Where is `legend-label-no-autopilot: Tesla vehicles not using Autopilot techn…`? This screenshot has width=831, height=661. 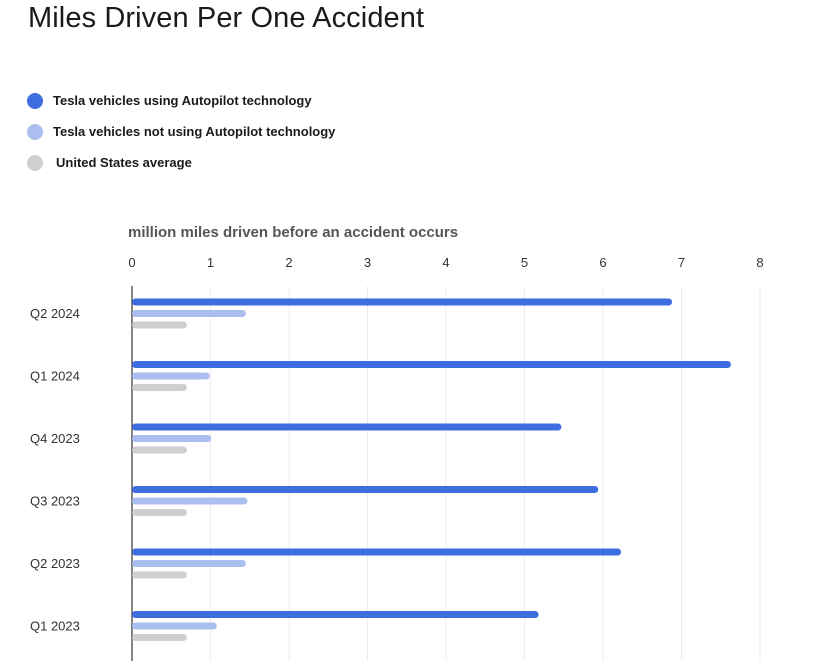 legend-label-no-autopilot: Tesla vehicles not using Autopilot techn… is located at coordinates (194, 131).